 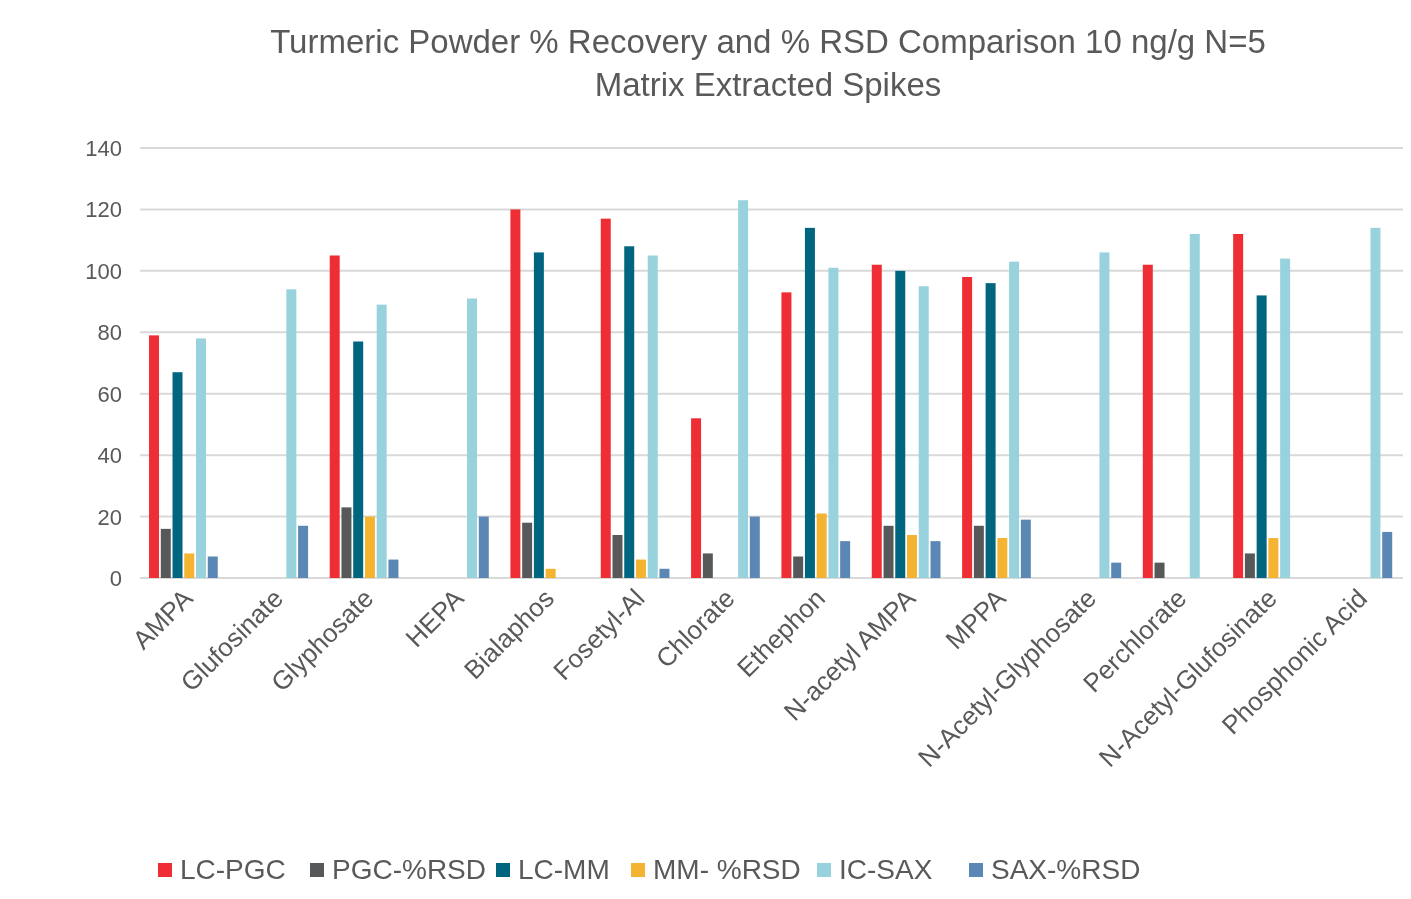 I want to click on y-tick-label: 60, so click(x=109, y=394).